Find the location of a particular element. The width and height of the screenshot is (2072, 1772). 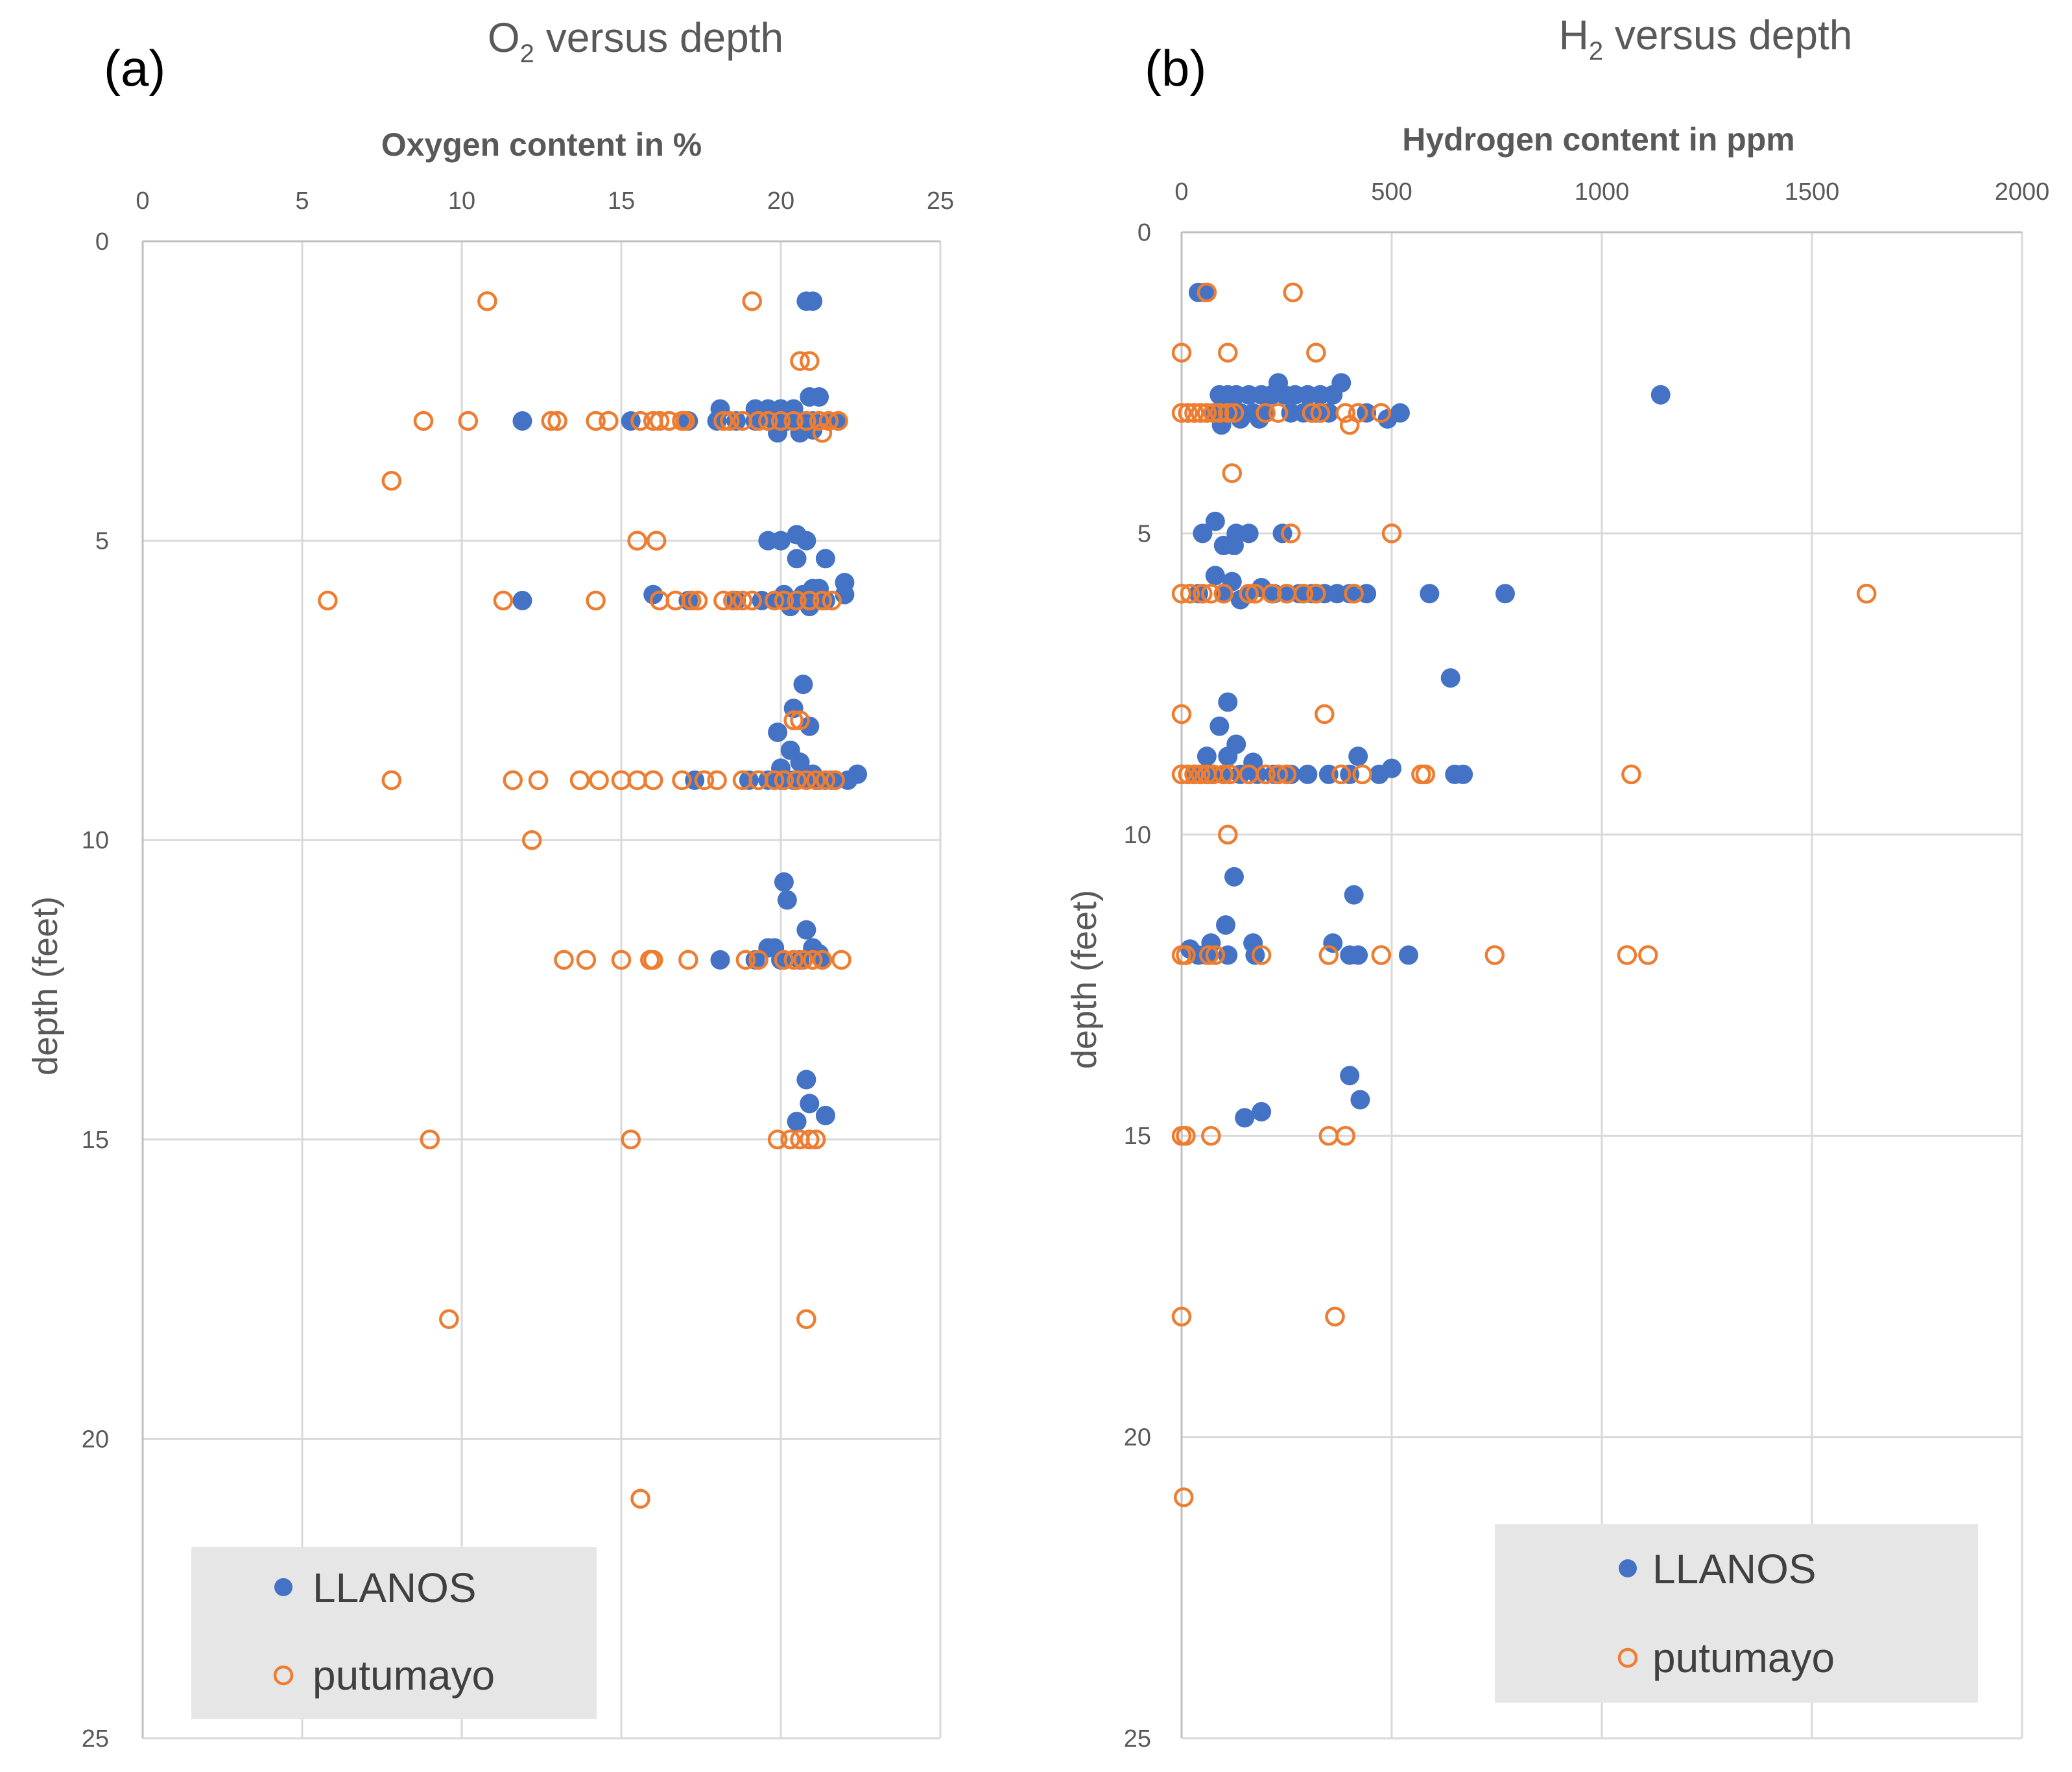

panel-b-y-tick-label: 20 is located at coordinates (1137, 1438).